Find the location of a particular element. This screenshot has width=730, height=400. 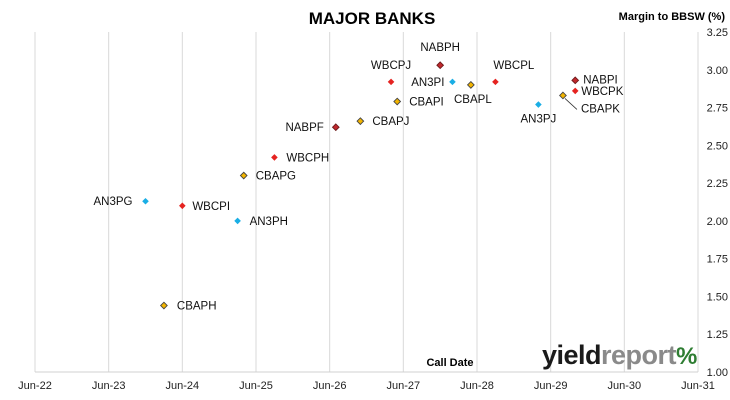

point-label-nabph: NABPH is located at coordinates (440, 48).